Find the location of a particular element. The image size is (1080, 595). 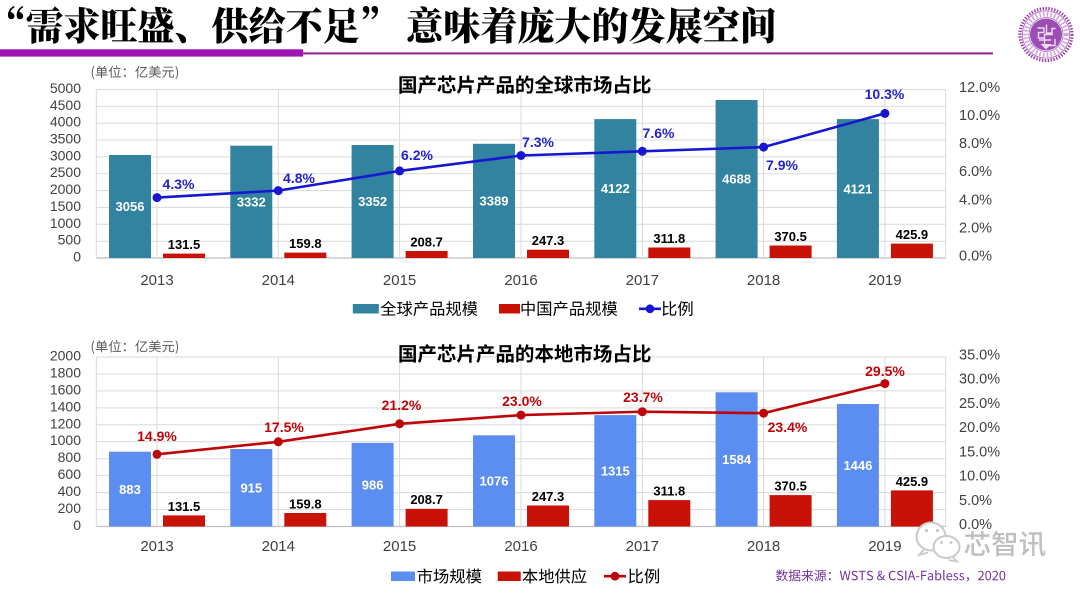

svg-text: 4.0% is located at coordinates (975, 200).